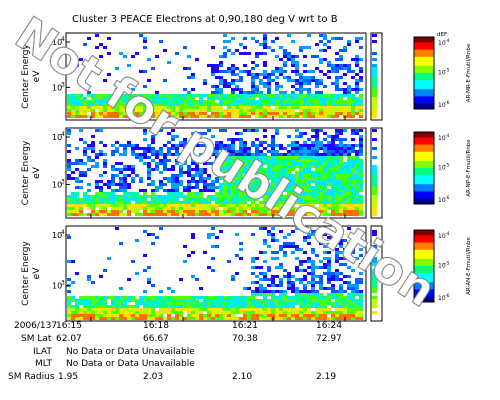  Describe the element at coordinates (63, 84) in the screenshot. I see `y-tick-exp: 3` at that location.